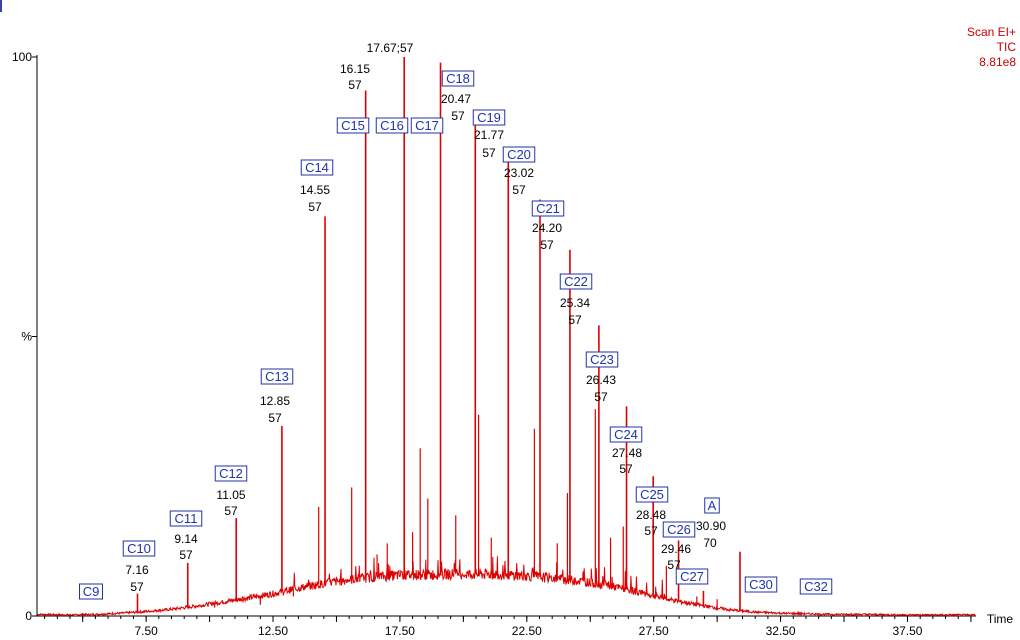  What do you see at coordinates (230, 495) in the screenshot?
I see `peak-label-c12-time: 11.05` at bounding box center [230, 495].